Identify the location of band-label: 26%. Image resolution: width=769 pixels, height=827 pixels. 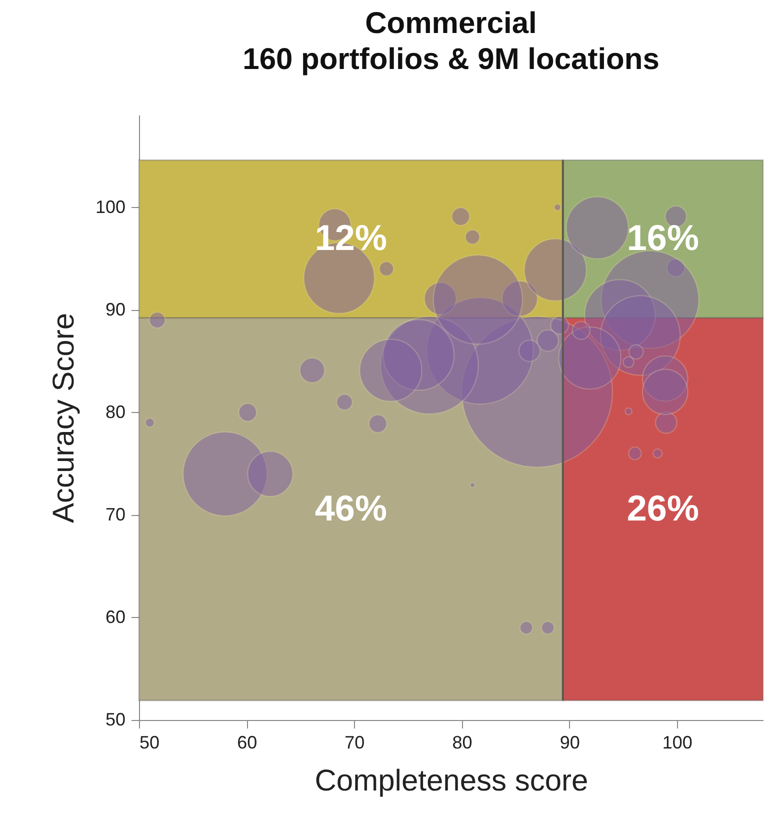
(662, 507).